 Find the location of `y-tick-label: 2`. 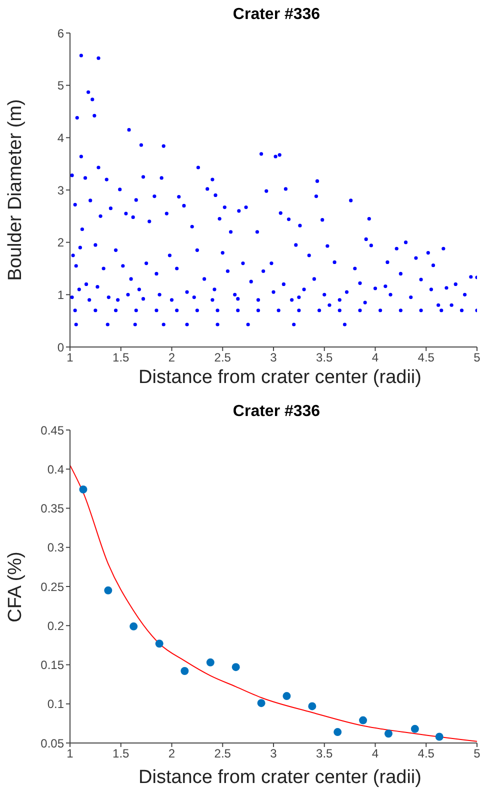

y-tick-label: 2 is located at coordinates (60, 243).